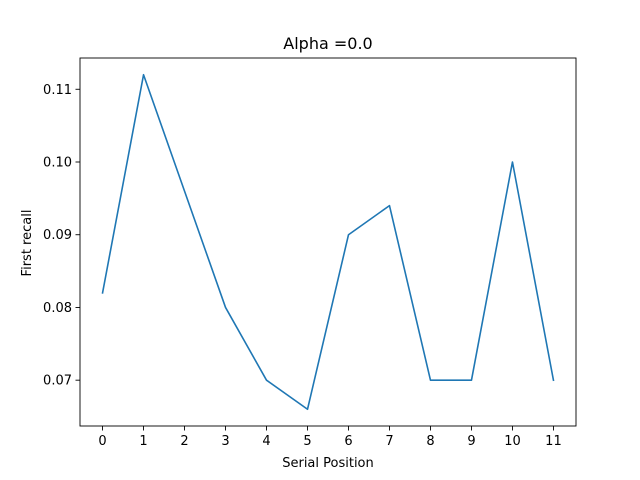 Image resolution: width=640 pixels, height=480 pixels. What do you see at coordinates (553, 441) in the screenshot?
I see `x-tick-label: 11` at bounding box center [553, 441].